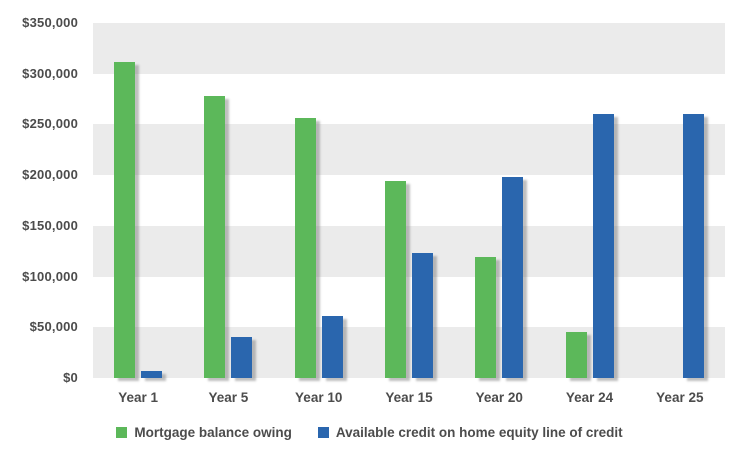 This screenshot has width=739, height=456. Describe the element at coordinates (499, 397) in the screenshot. I see `x-tick-label: Year 20` at that location.